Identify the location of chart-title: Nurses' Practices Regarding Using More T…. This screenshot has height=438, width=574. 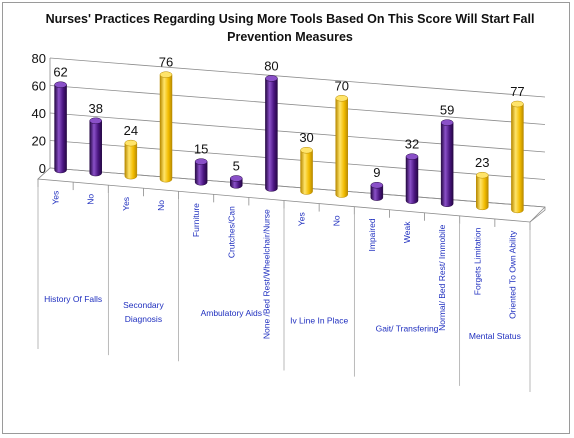
(290, 28).